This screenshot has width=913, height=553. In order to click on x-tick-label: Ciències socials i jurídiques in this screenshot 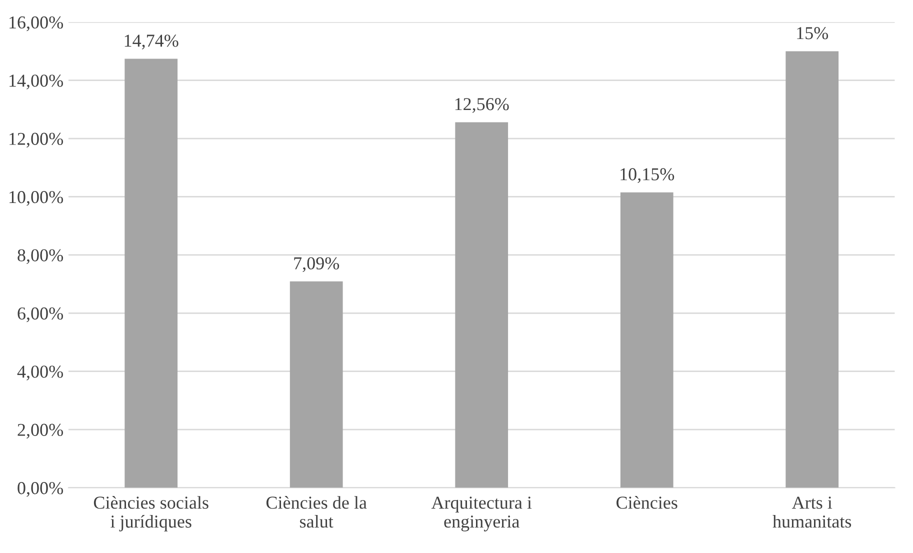, I will do `click(151, 514)`.